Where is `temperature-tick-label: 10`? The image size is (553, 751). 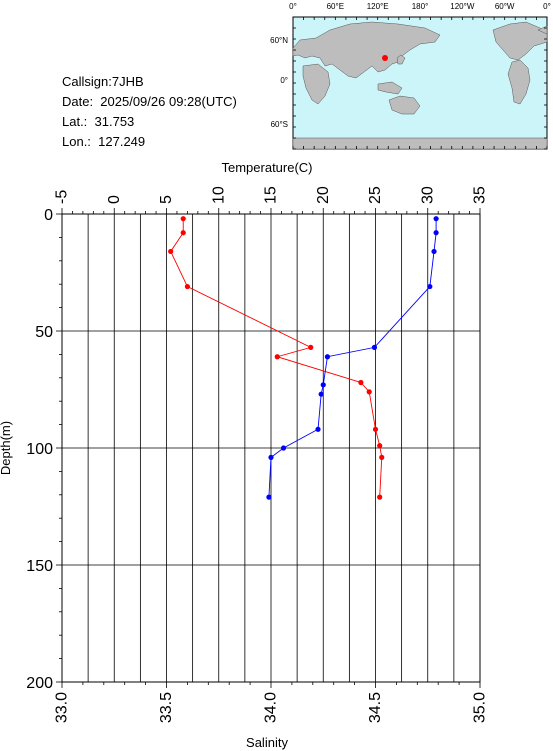 temperature-tick-label: 10 is located at coordinates (218, 195).